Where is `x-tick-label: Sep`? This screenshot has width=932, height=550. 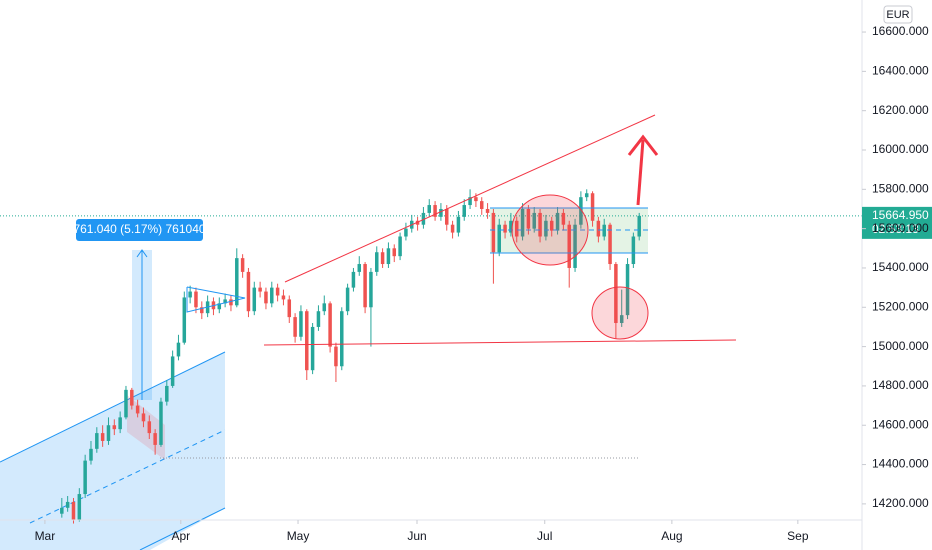
x-tick-label: Sep is located at coordinates (798, 536).